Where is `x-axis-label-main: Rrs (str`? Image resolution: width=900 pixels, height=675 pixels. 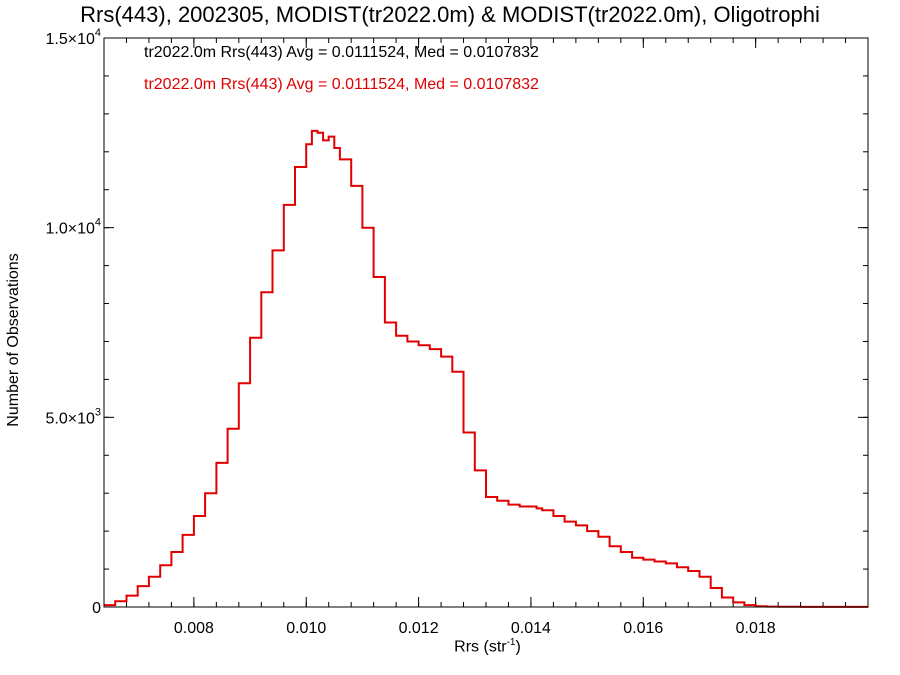
x-axis-label-main: Rrs (str is located at coordinates (480, 647).